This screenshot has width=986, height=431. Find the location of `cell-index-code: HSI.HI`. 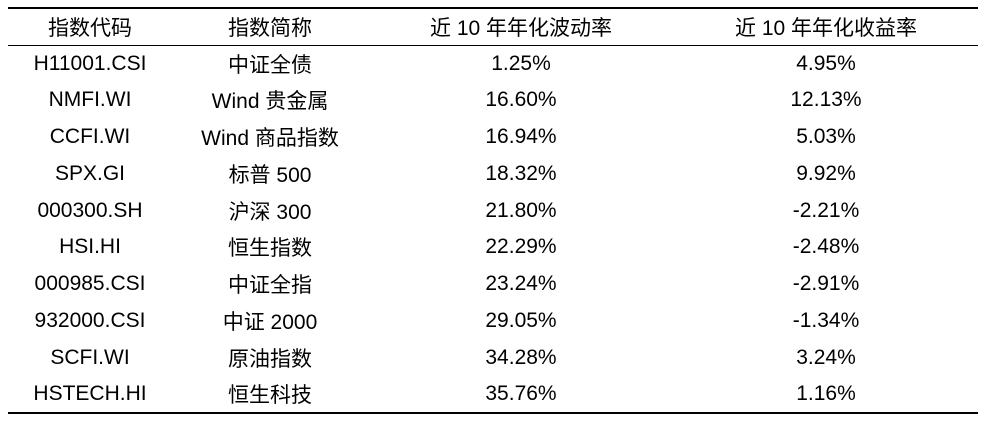

cell-index-code: HSI.HI is located at coordinates (90, 247).